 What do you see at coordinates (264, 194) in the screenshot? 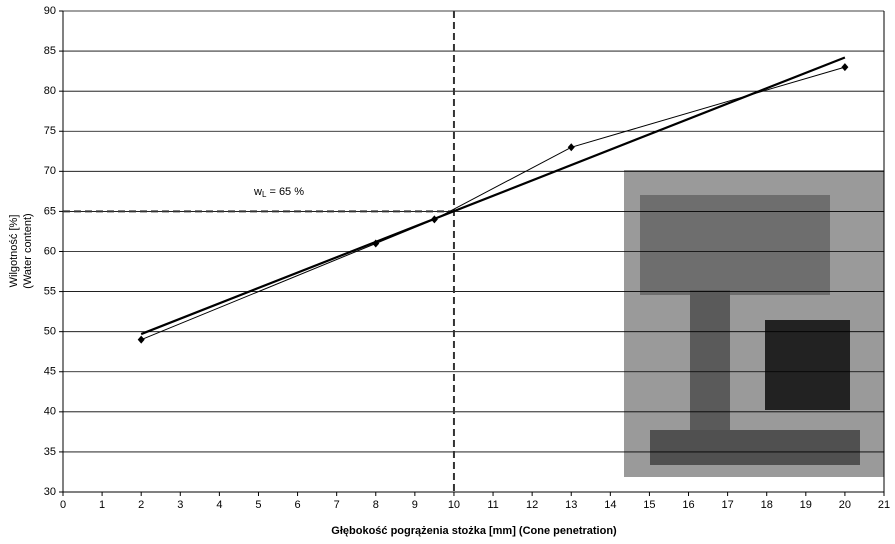
I see `annotation-part: L` at bounding box center [264, 194].